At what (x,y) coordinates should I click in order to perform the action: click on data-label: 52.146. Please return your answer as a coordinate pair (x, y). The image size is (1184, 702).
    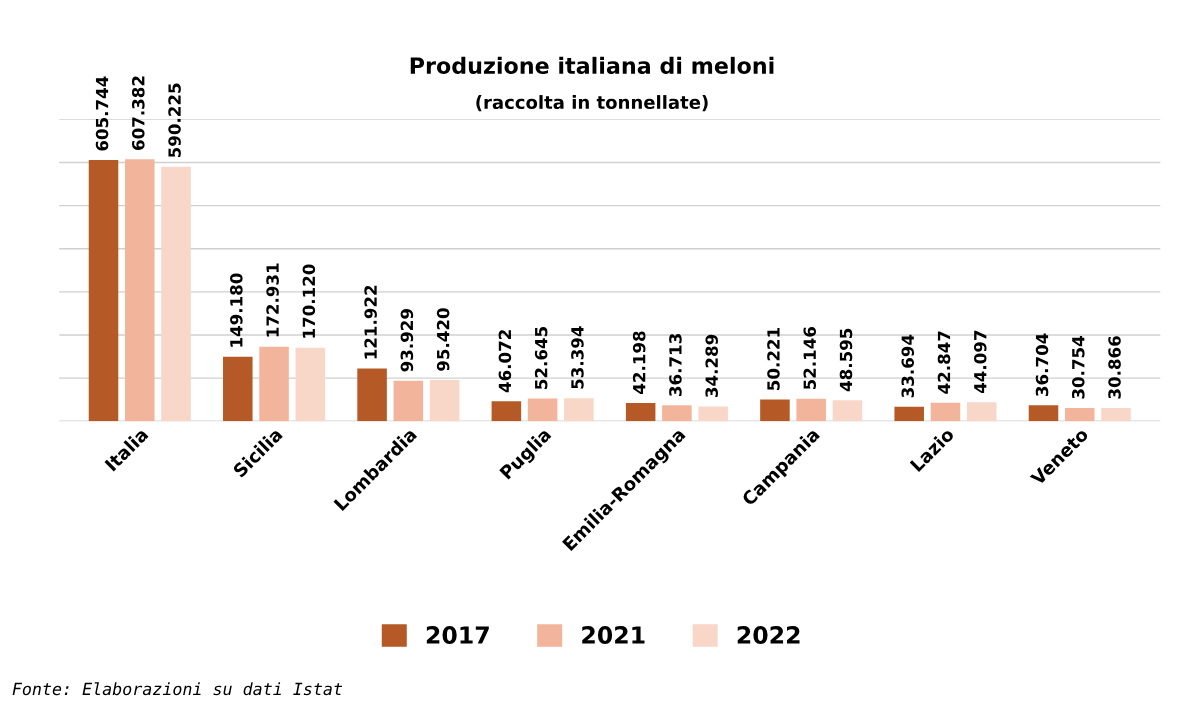
    Looking at the image, I should click on (810, 358).